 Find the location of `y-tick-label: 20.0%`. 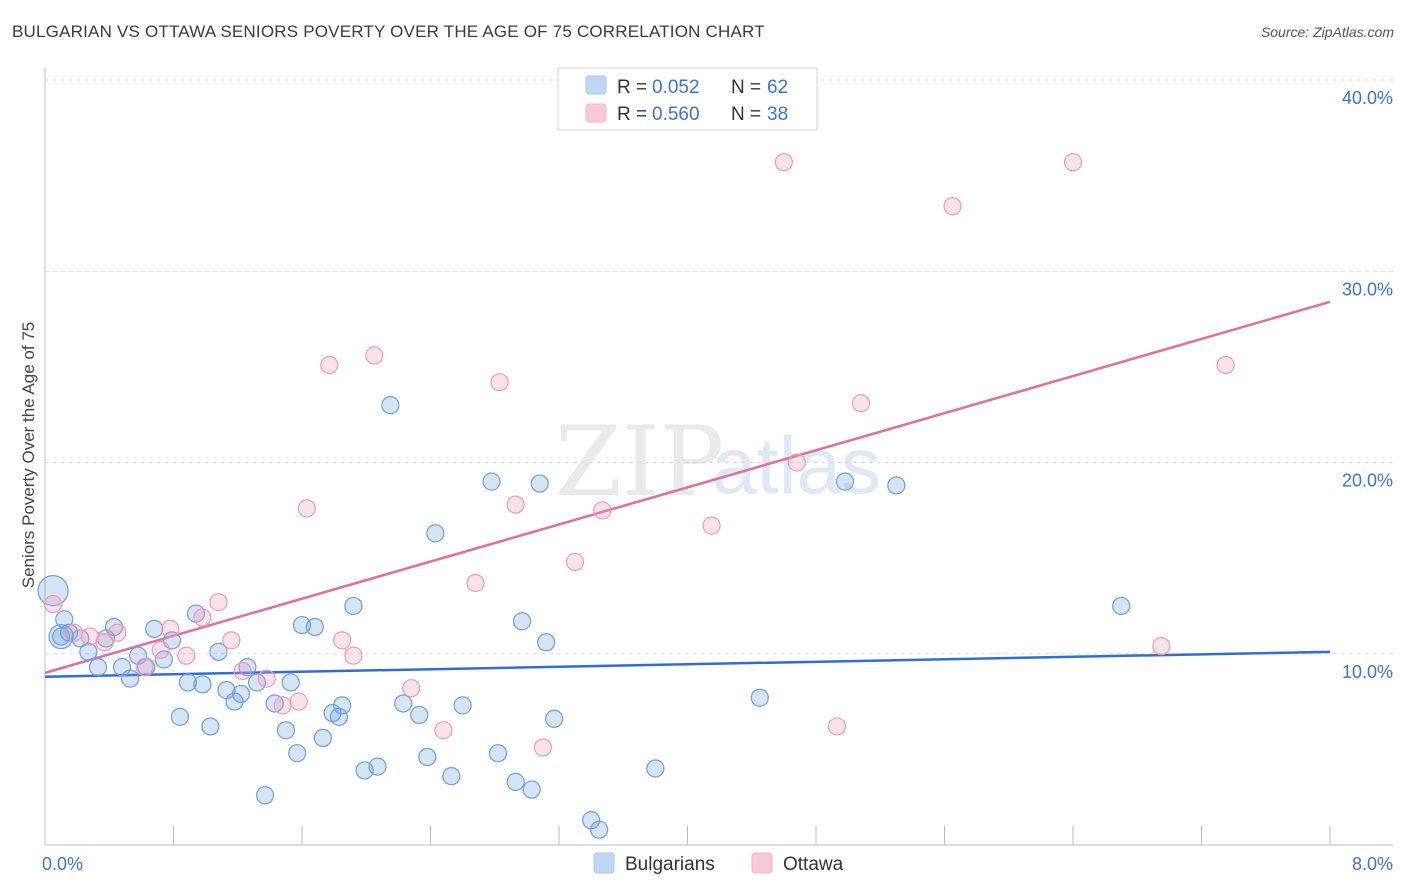

y-tick-label: 20.0% is located at coordinates (1367, 481).